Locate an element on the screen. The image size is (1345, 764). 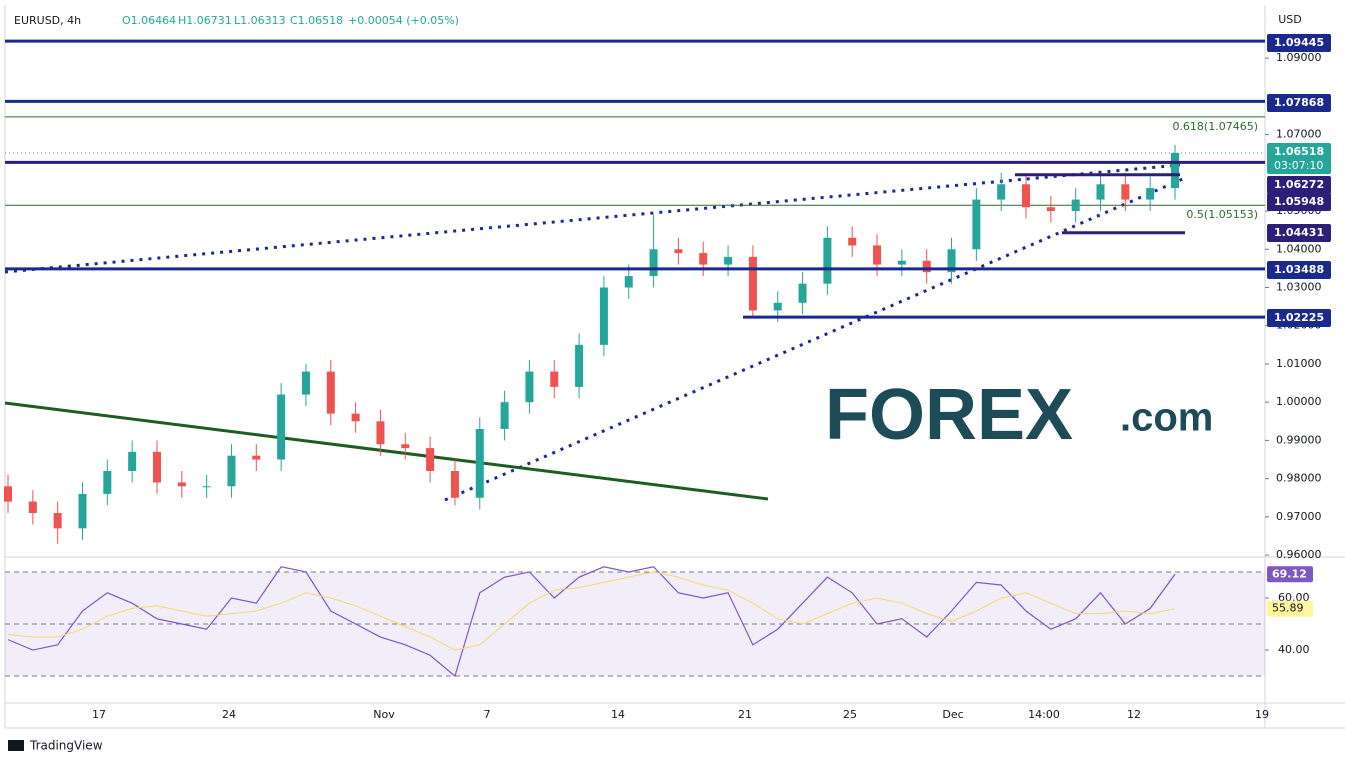
x-tick-label: 7 is located at coordinates (487, 714).